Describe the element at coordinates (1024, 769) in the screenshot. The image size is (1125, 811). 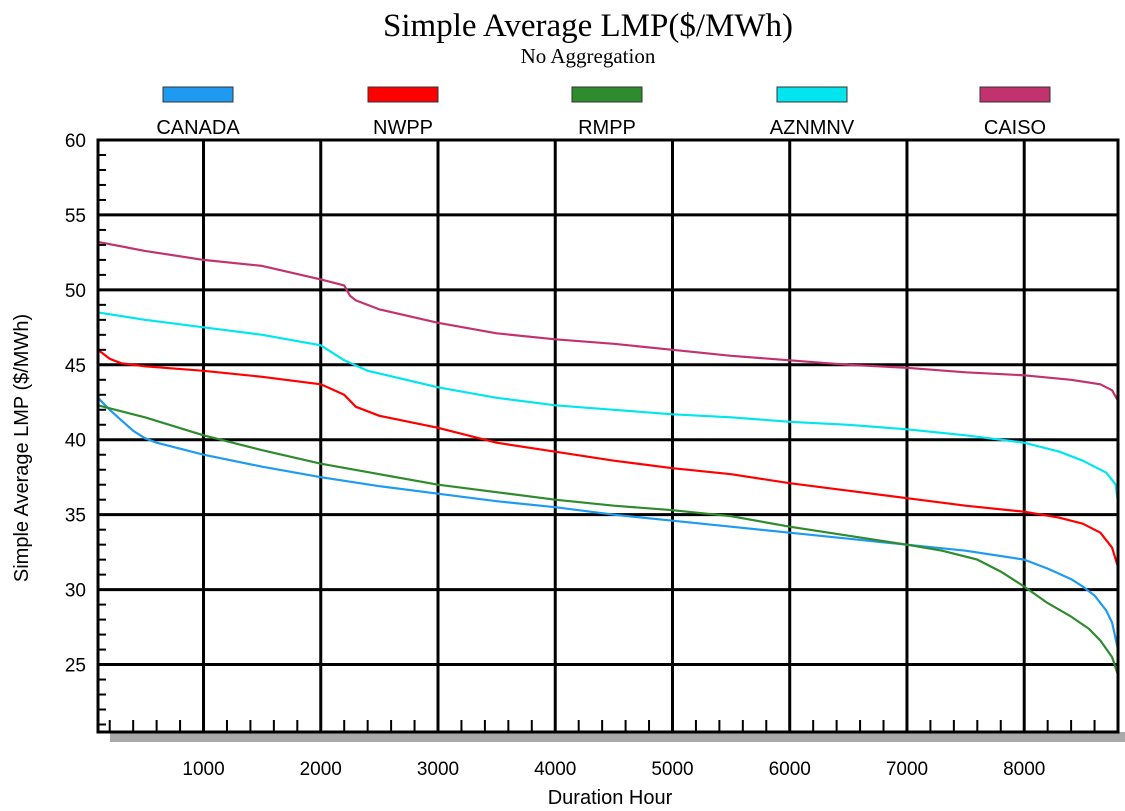
I see `x-tick-label: 8000` at that location.